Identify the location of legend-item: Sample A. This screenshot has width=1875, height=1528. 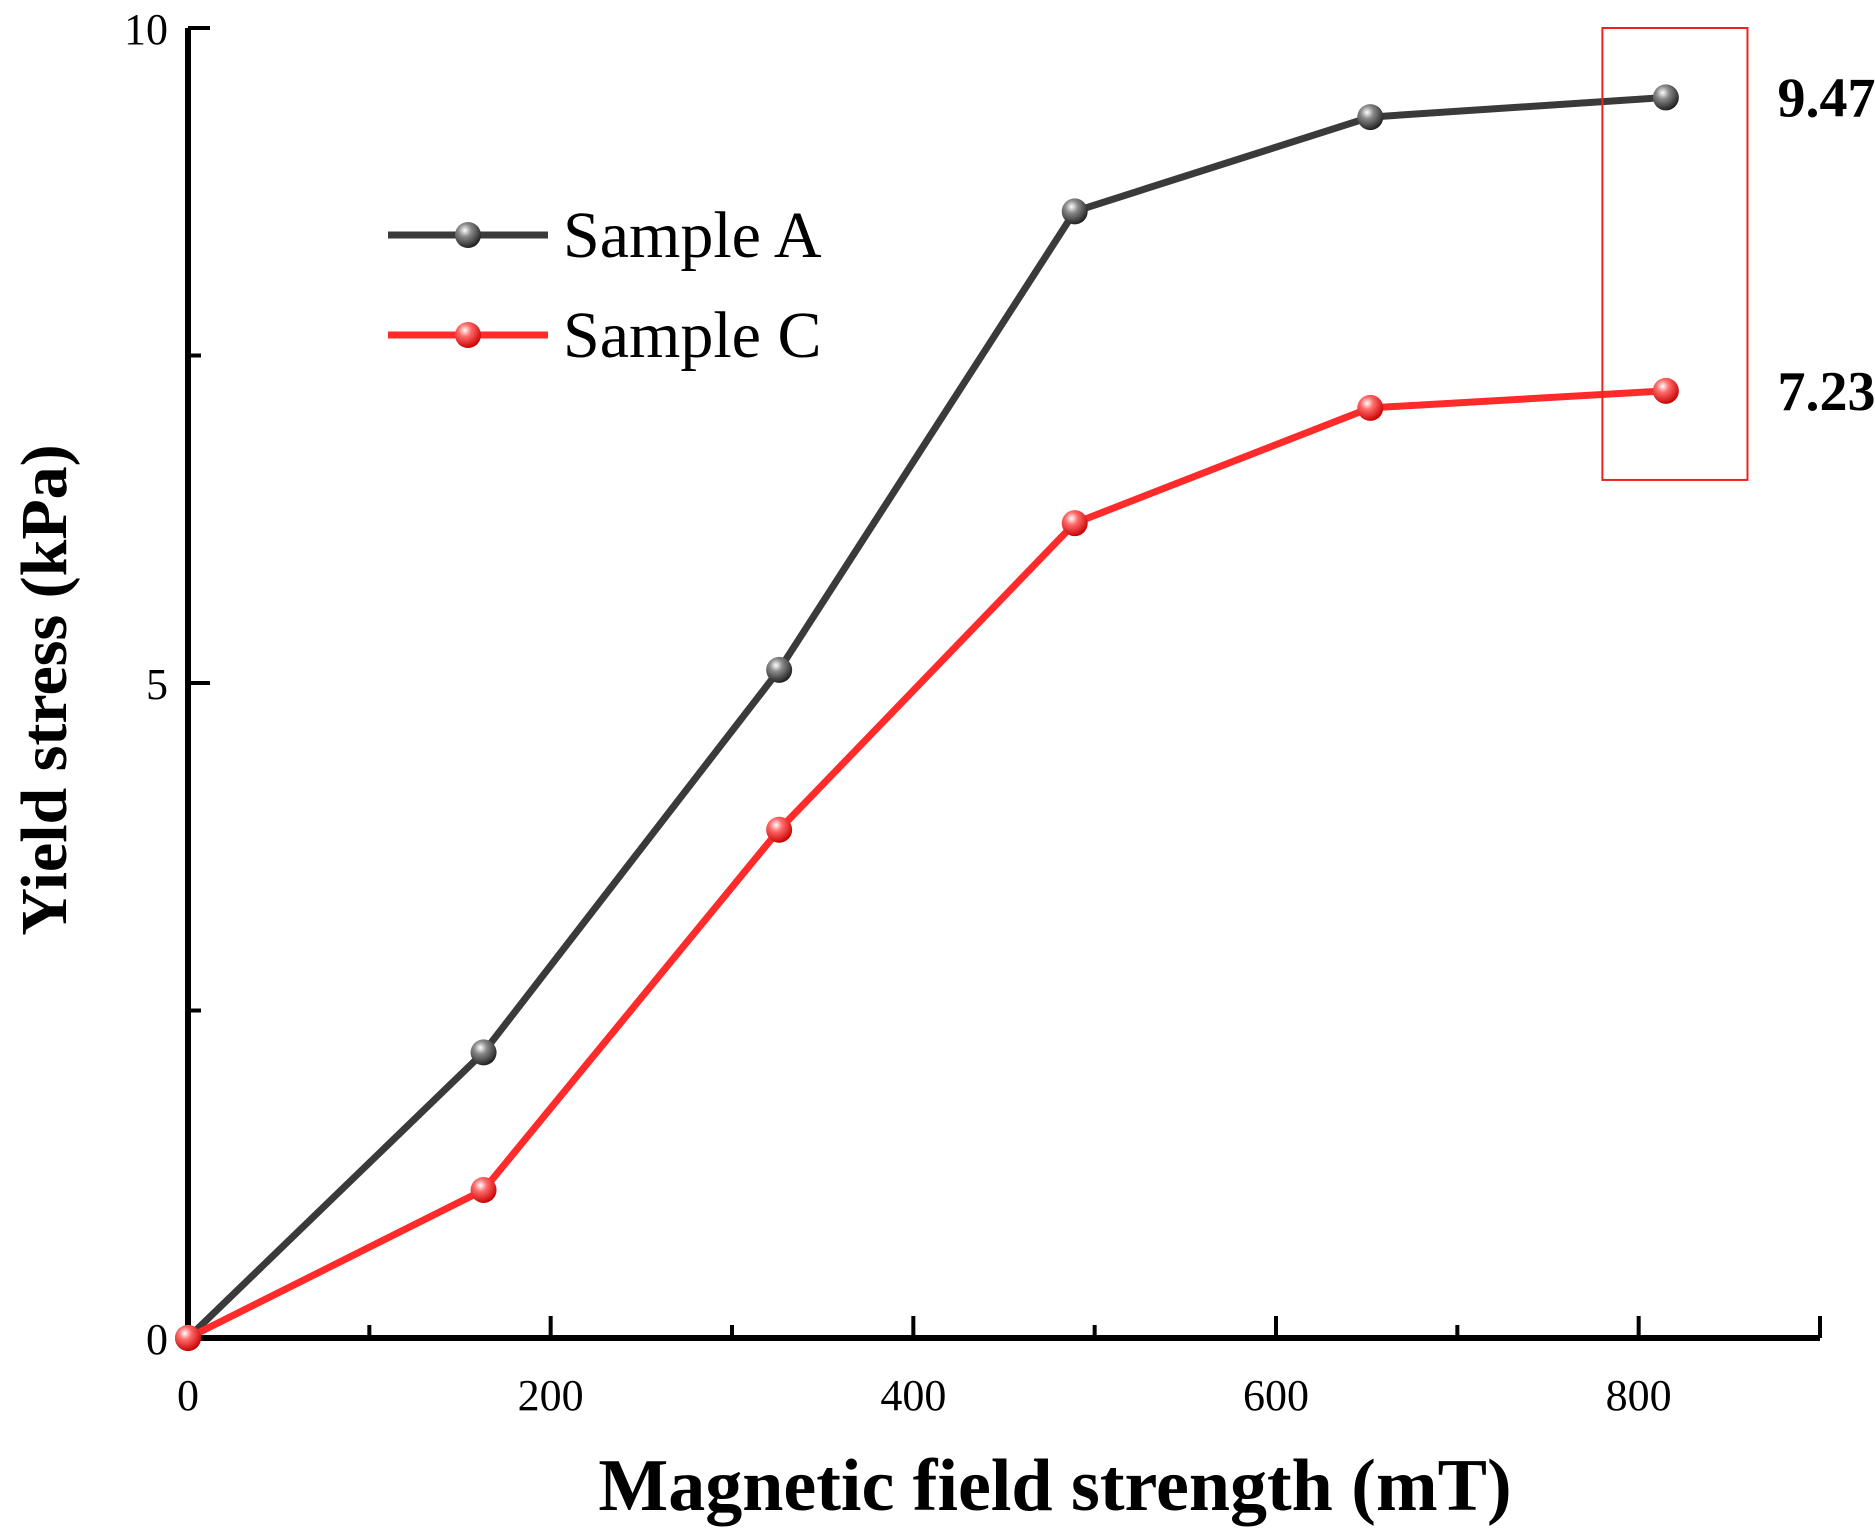
(605, 235).